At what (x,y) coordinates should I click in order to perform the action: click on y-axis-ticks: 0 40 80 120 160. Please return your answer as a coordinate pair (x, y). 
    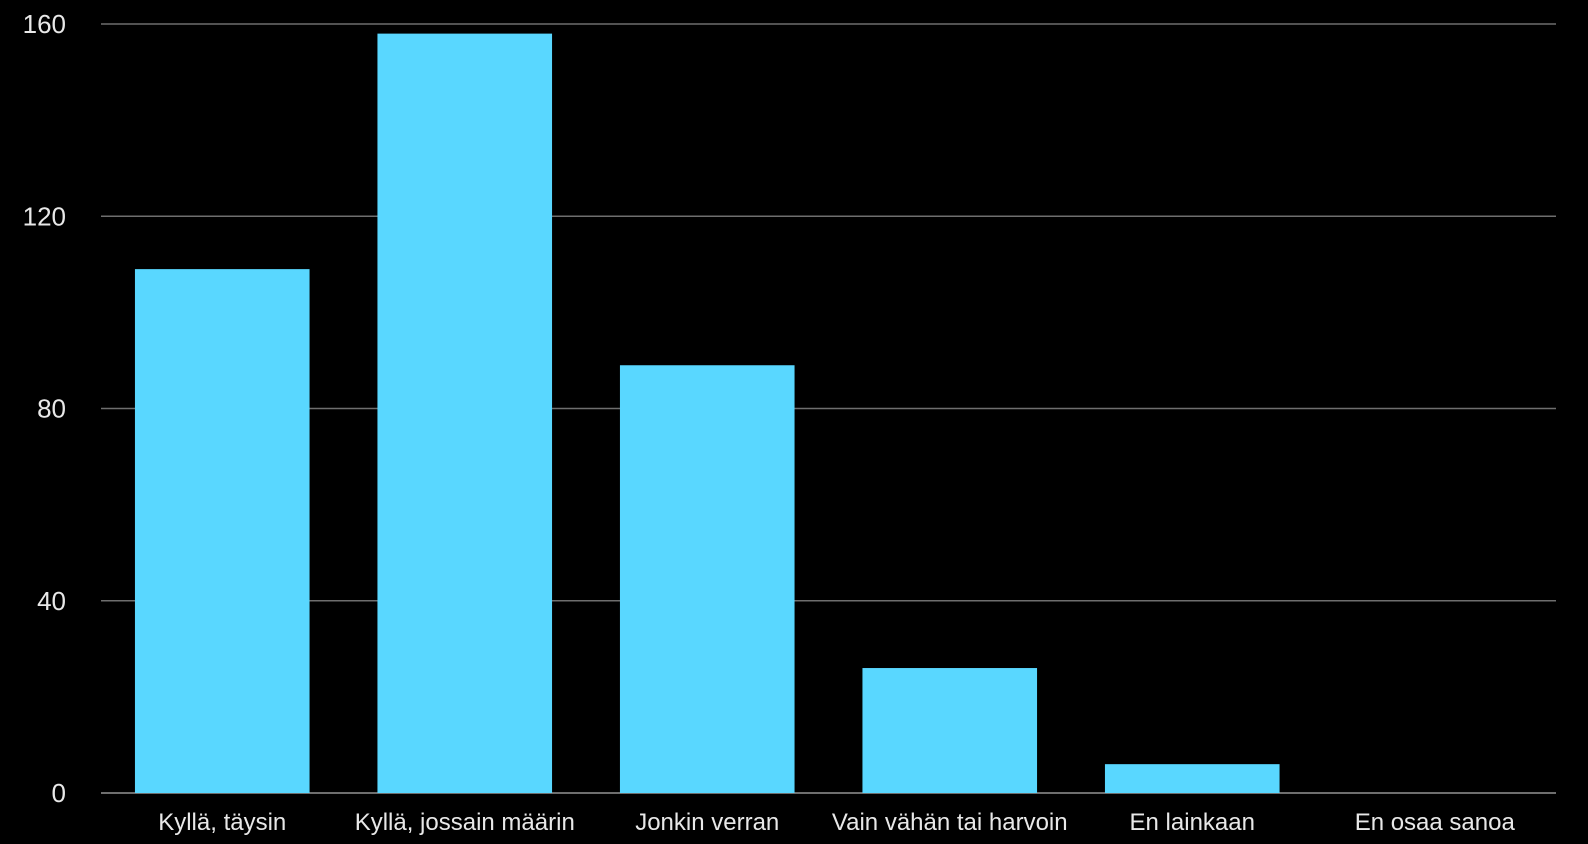
    Looking at the image, I should click on (44, 408).